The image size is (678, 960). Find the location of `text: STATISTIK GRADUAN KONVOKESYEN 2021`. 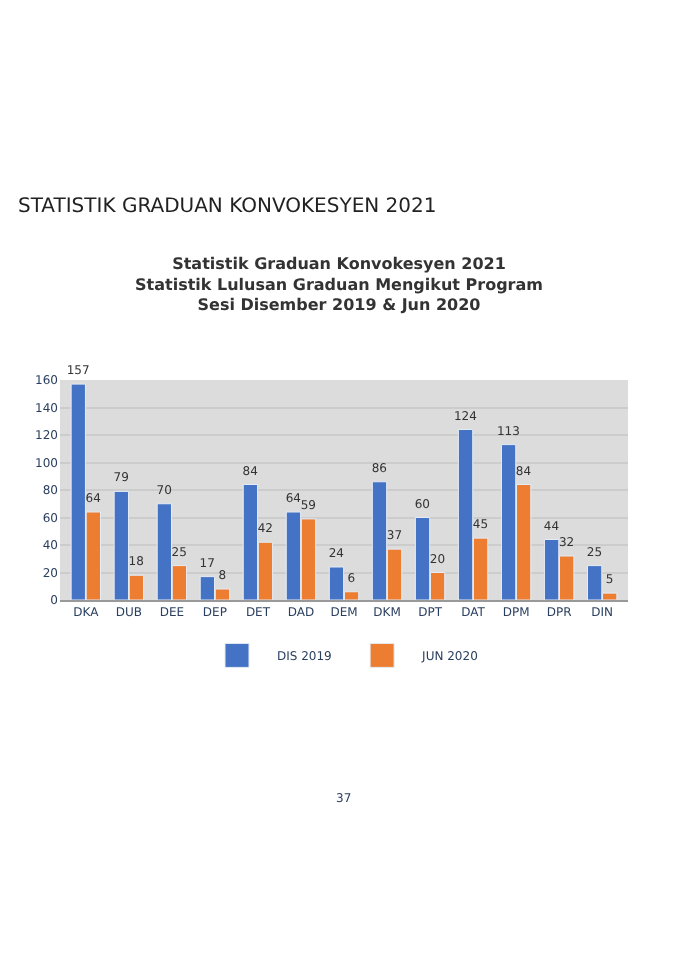

text: STATISTIK GRADUAN KONVOKESYEN 2021 is located at coordinates (227, 207).